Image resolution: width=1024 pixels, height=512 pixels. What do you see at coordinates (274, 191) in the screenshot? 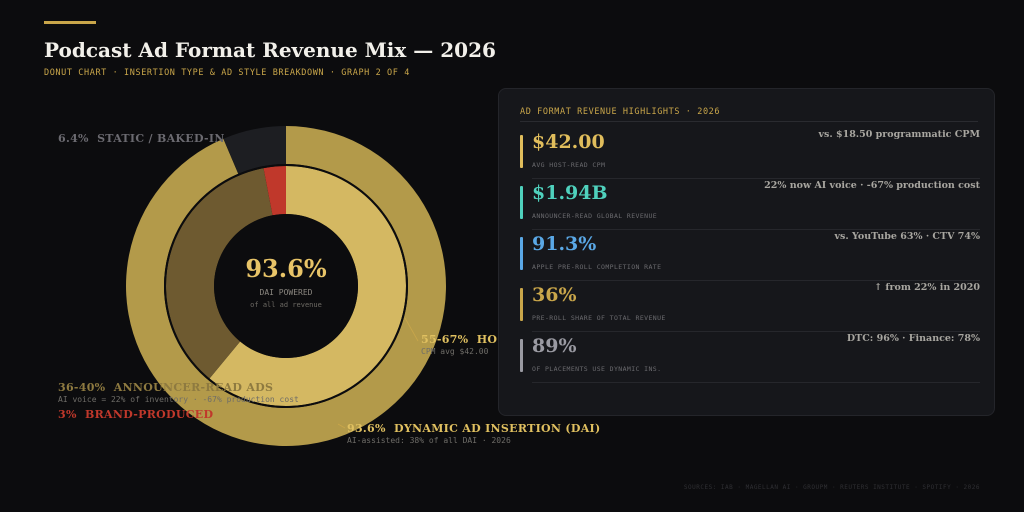
I see `inner-slice-brand-produced` at bounding box center [274, 191].